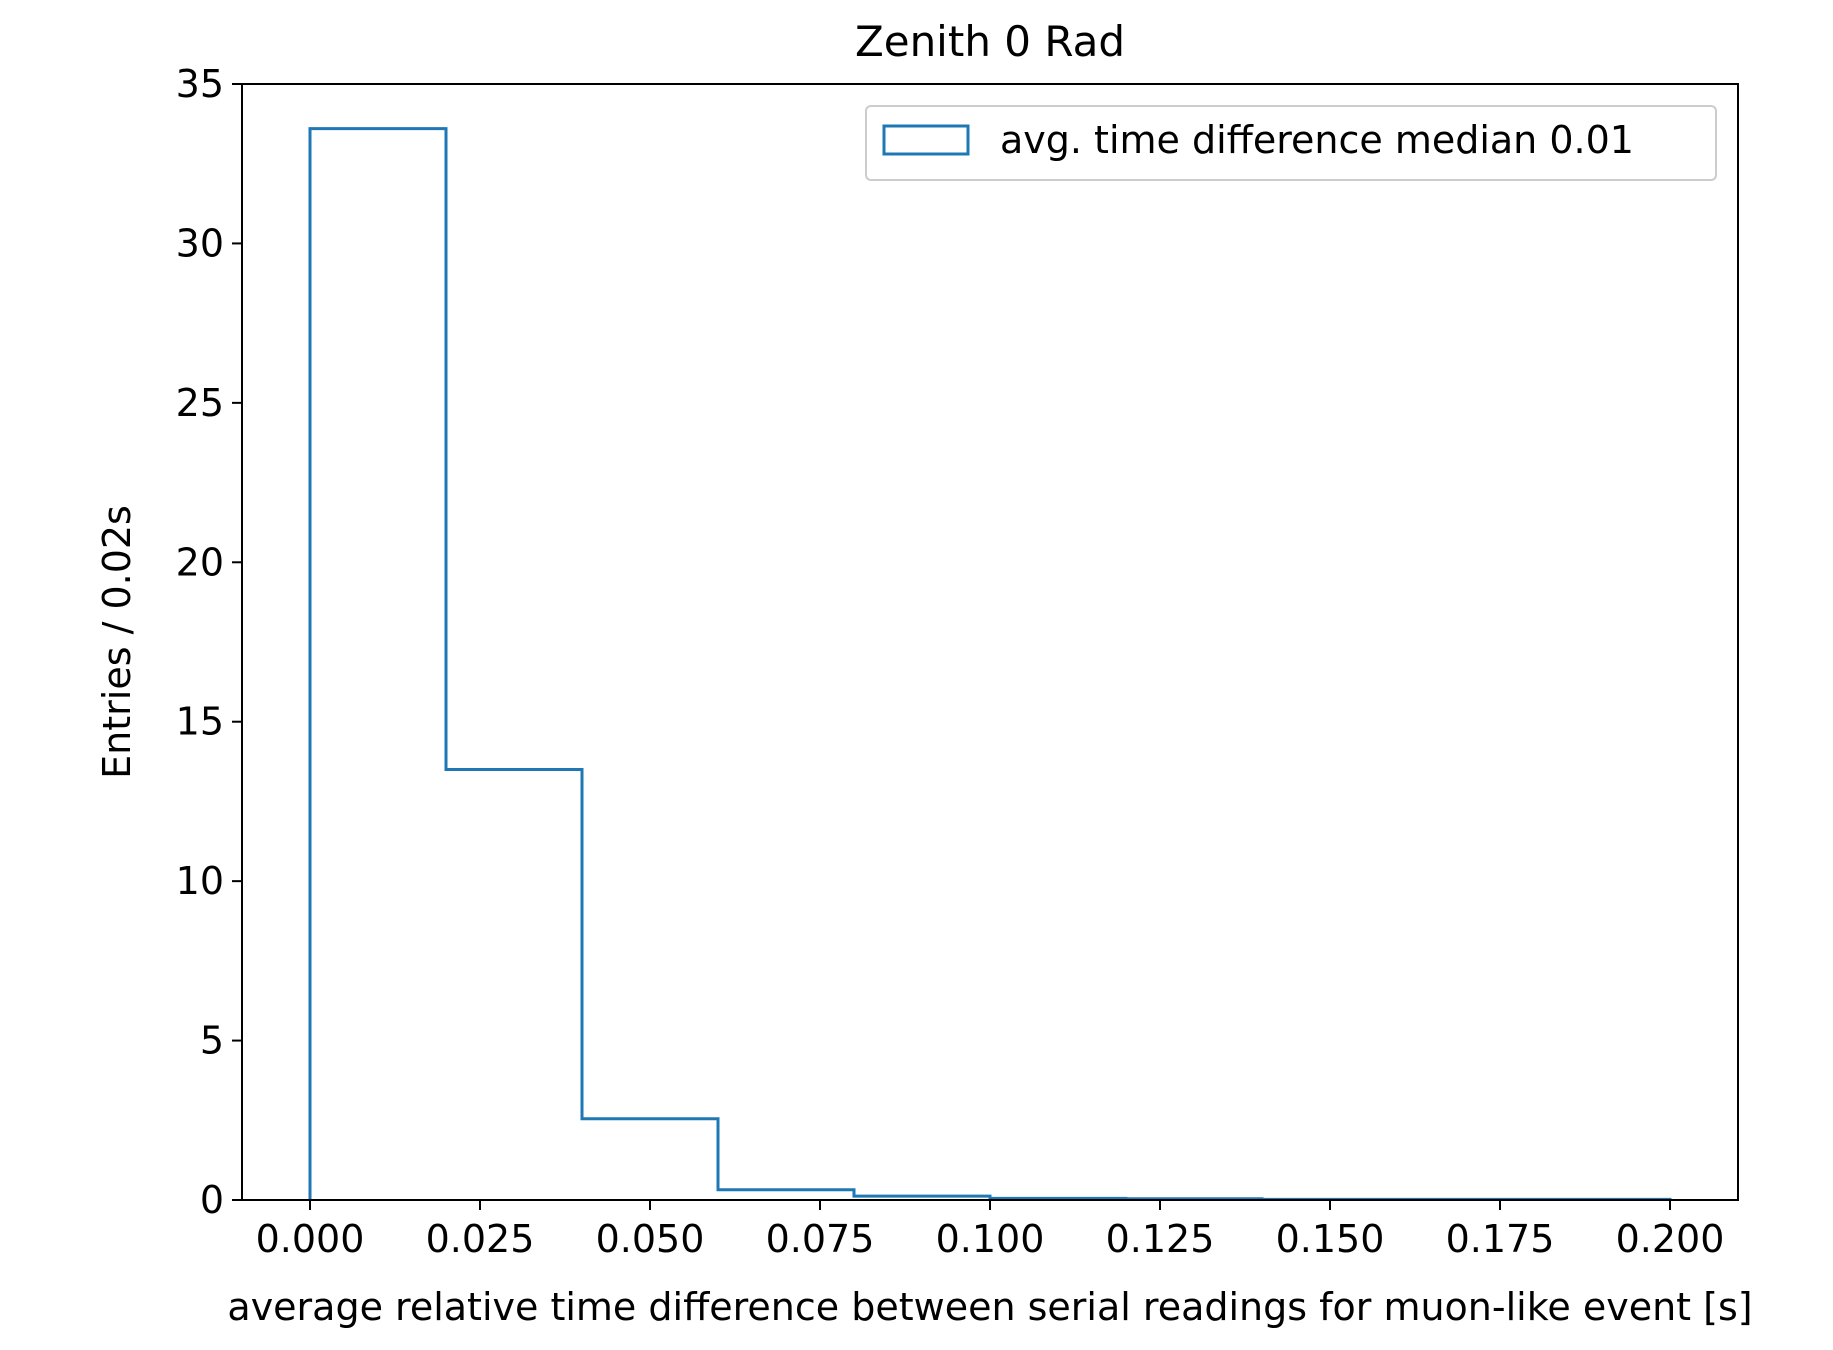  I want to click on y-tick-label: 35, so click(200, 84).